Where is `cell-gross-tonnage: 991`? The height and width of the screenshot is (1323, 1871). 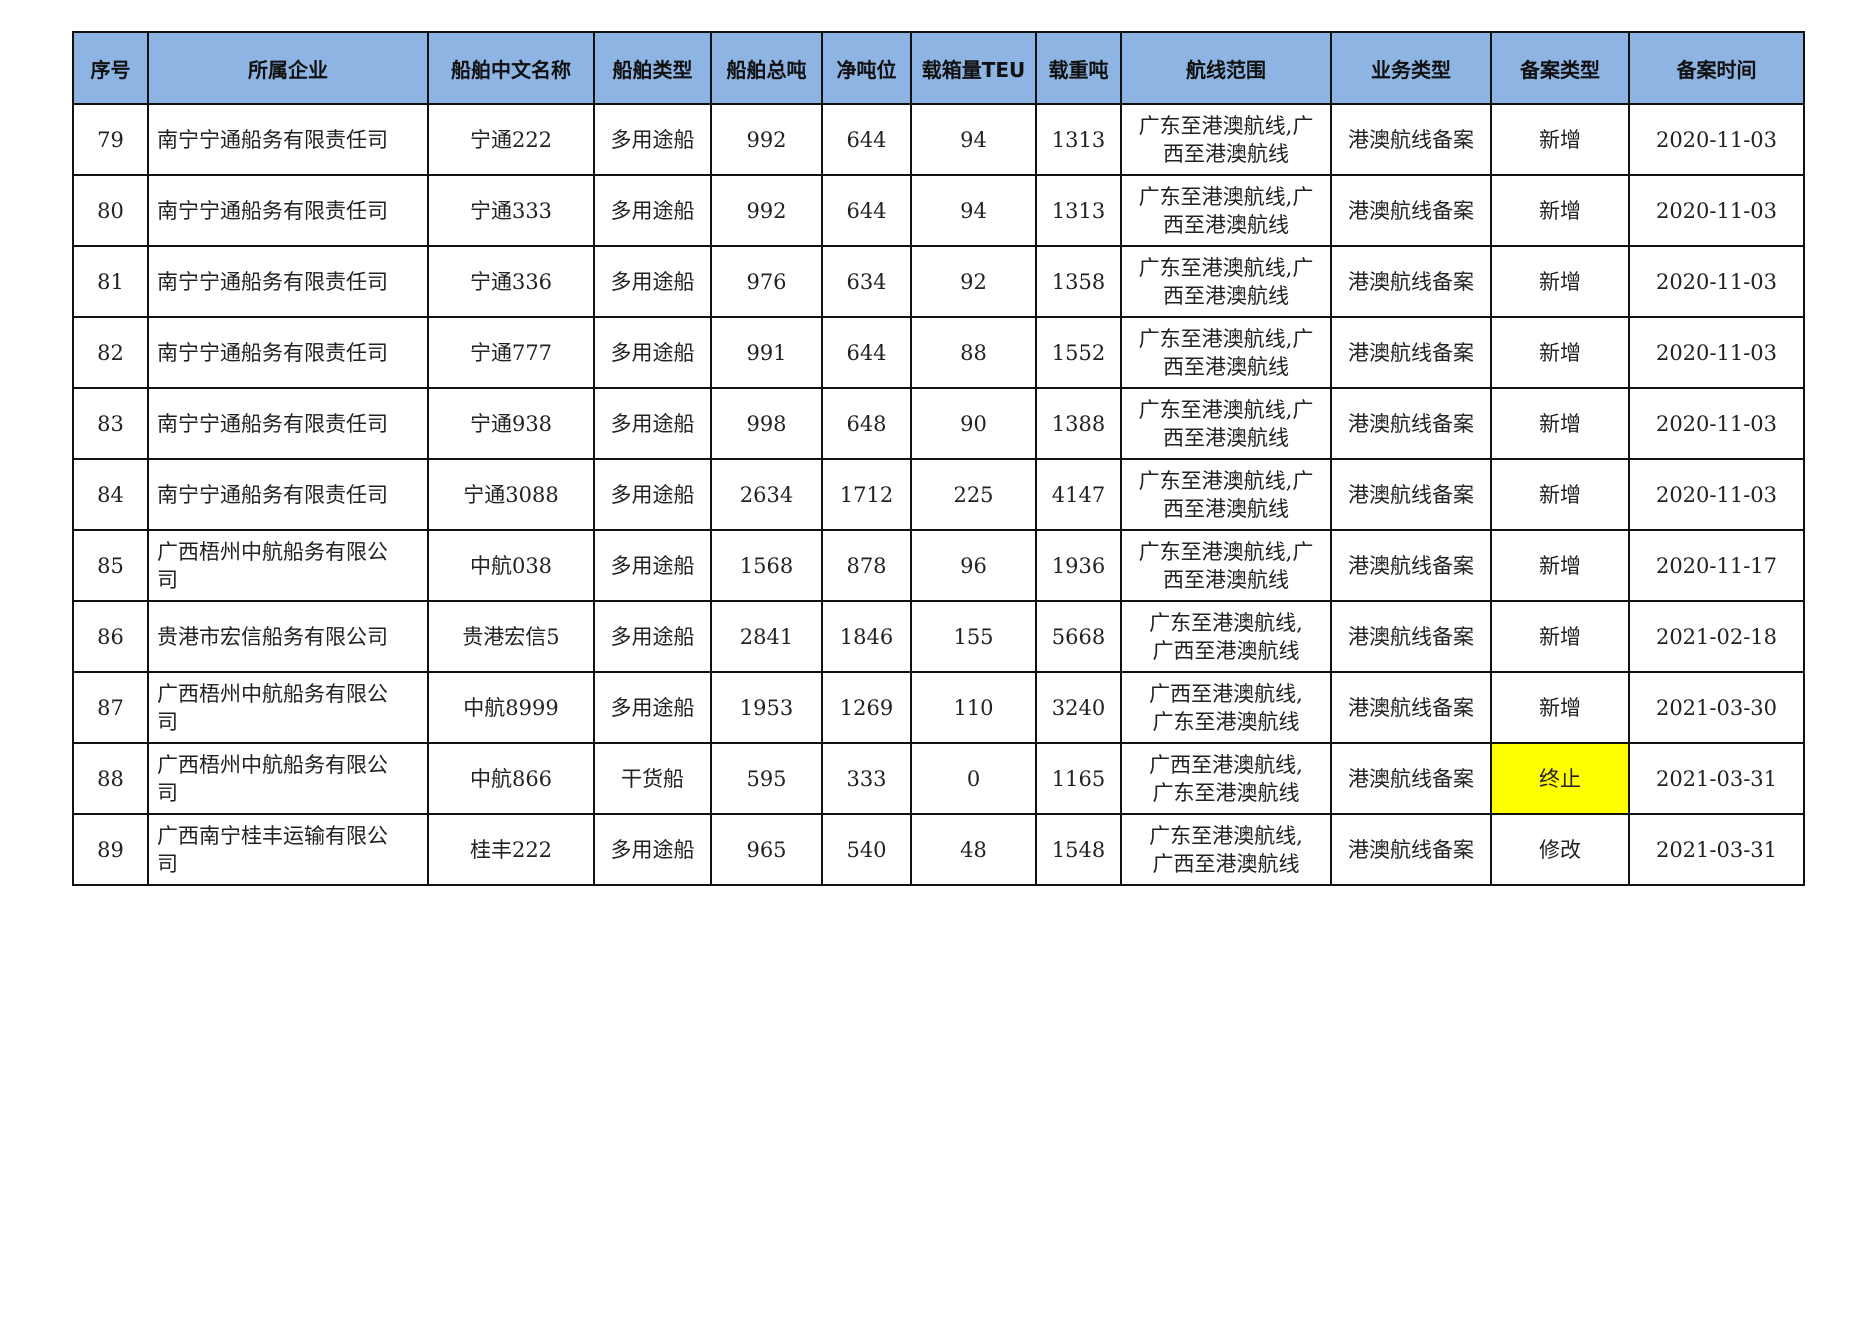
cell-gross-tonnage: 991 is located at coordinates (766, 352).